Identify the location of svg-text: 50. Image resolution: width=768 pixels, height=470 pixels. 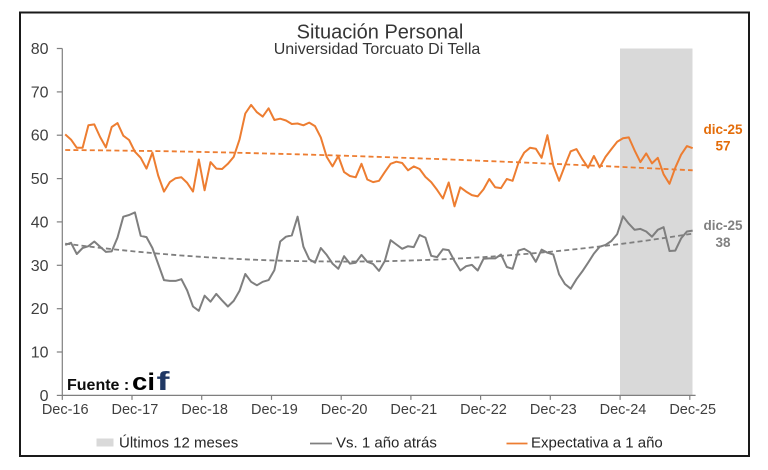
(40, 179).